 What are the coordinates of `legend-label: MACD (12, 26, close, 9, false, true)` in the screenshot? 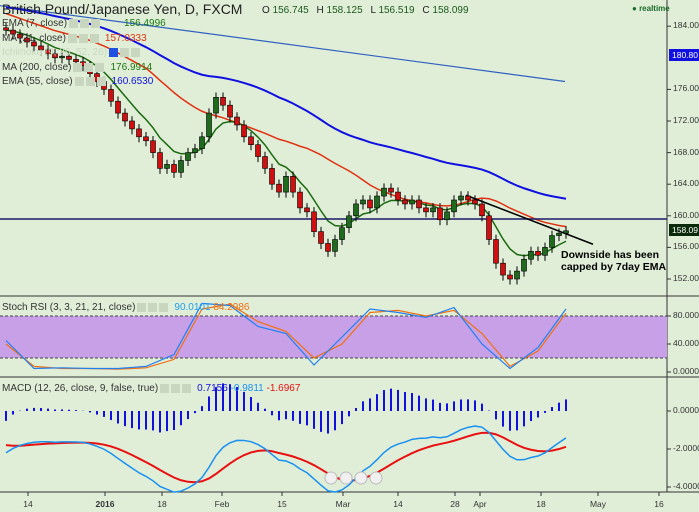 It's located at (80, 388).